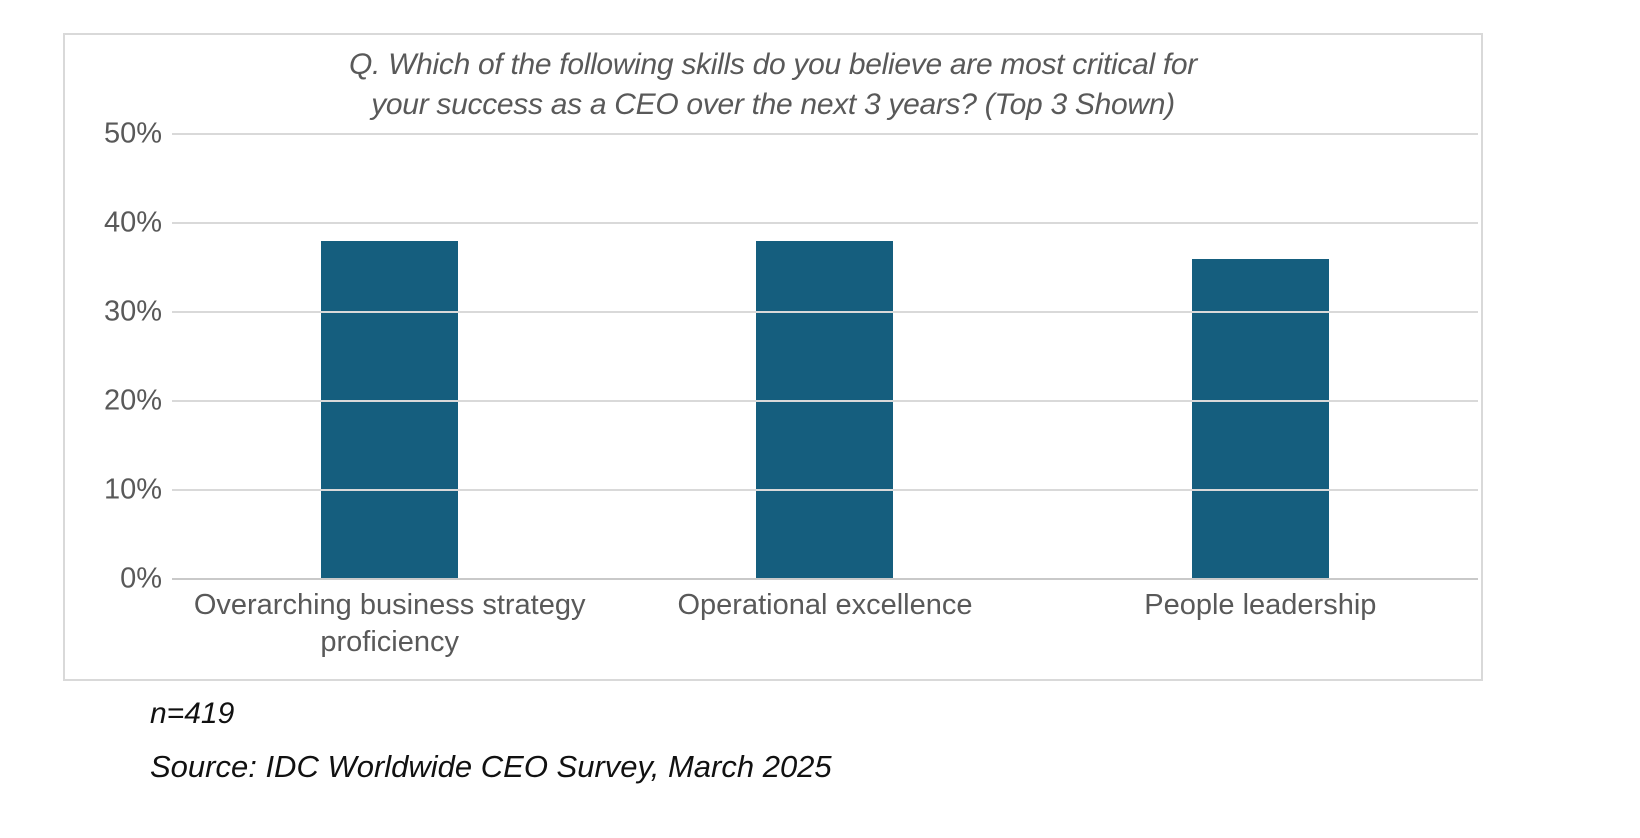 The width and height of the screenshot is (1640, 838). I want to click on x-category-label-people-leadership: People leadership, so click(1260, 624).